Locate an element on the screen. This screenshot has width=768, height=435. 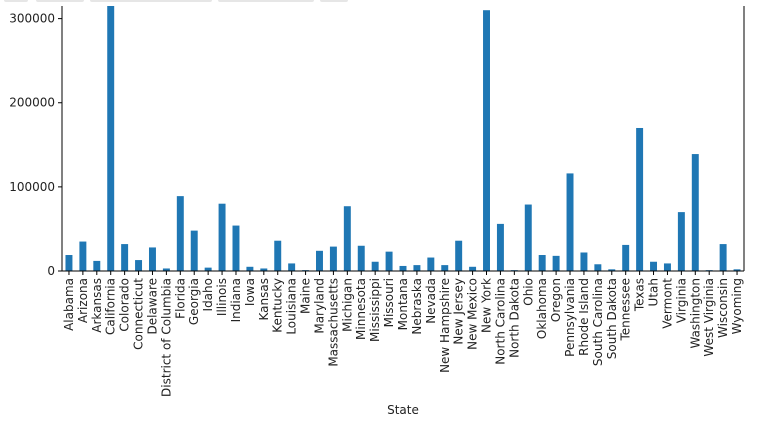
x-tick-label: Illinois is located at coordinates (222, 297).